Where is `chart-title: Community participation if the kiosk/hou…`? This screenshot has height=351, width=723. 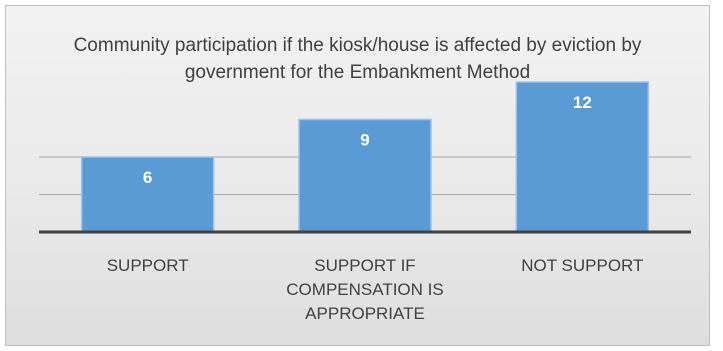 chart-title: Community participation if the kiosk/hou… is located at coordinates (357, 59).